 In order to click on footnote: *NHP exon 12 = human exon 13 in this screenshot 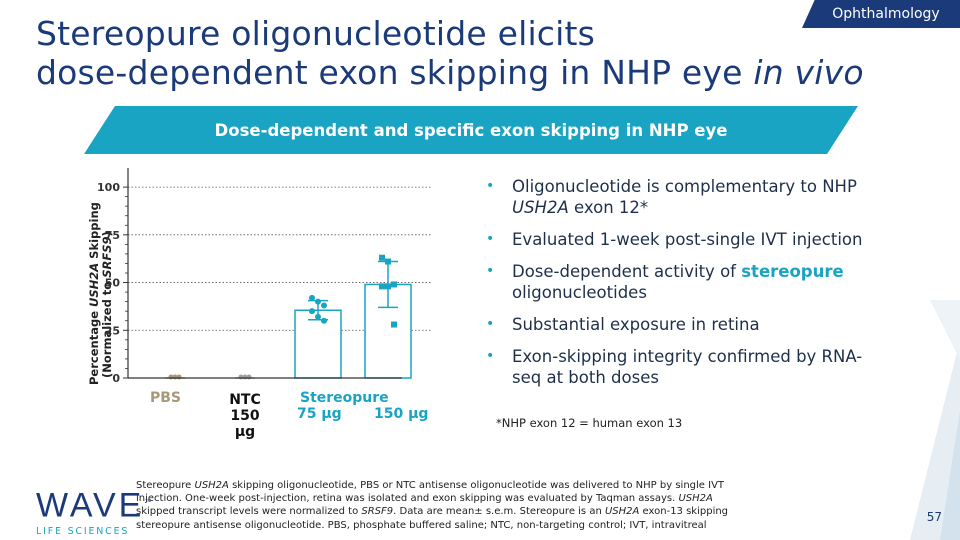, I will do `click(589, 423)`.